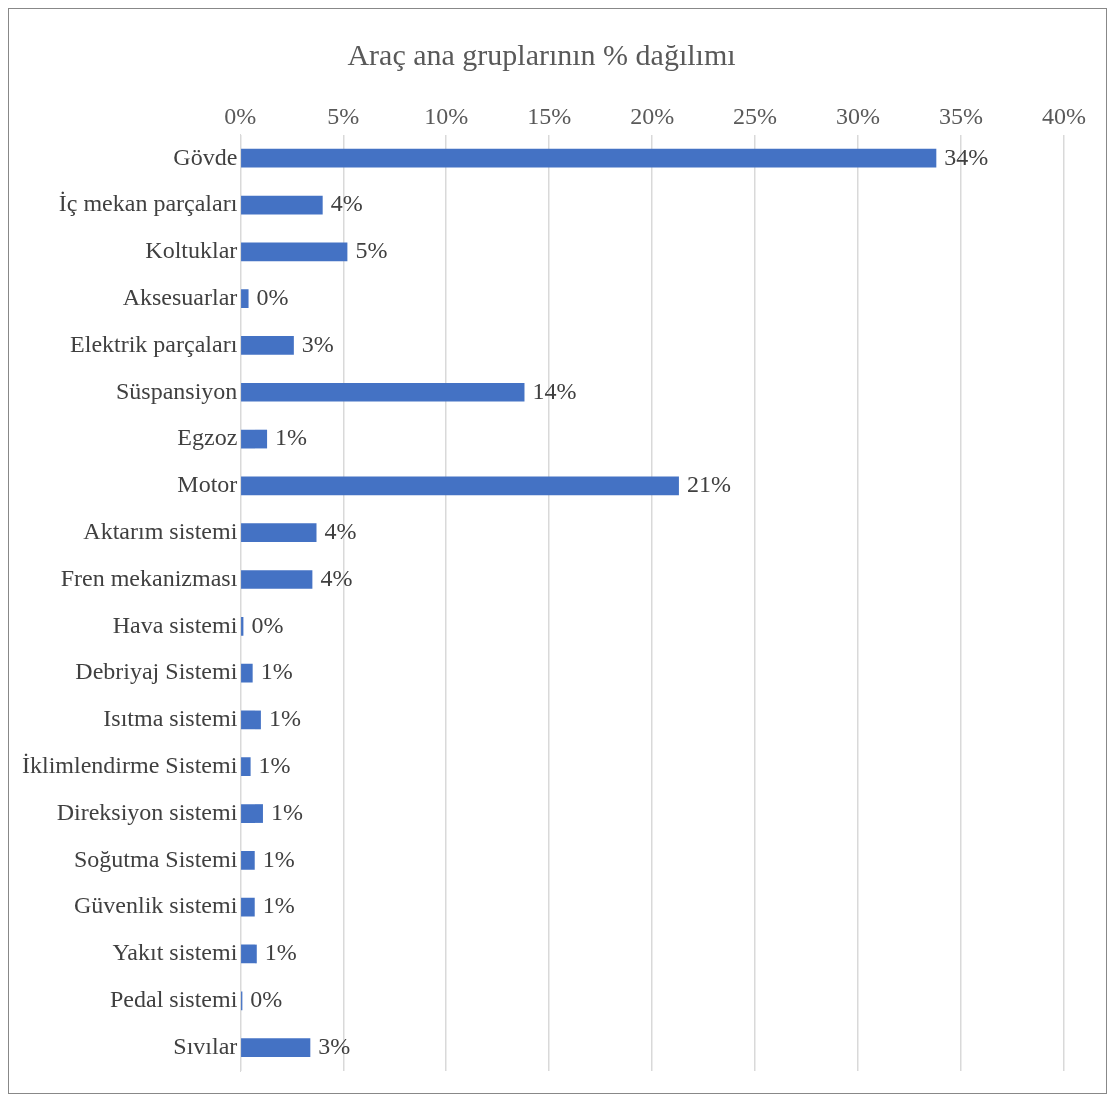  Describe the element at coordinates (170, 718) in the screenshot. I see `y-tick-label: Isıtma sistemi` at that location.